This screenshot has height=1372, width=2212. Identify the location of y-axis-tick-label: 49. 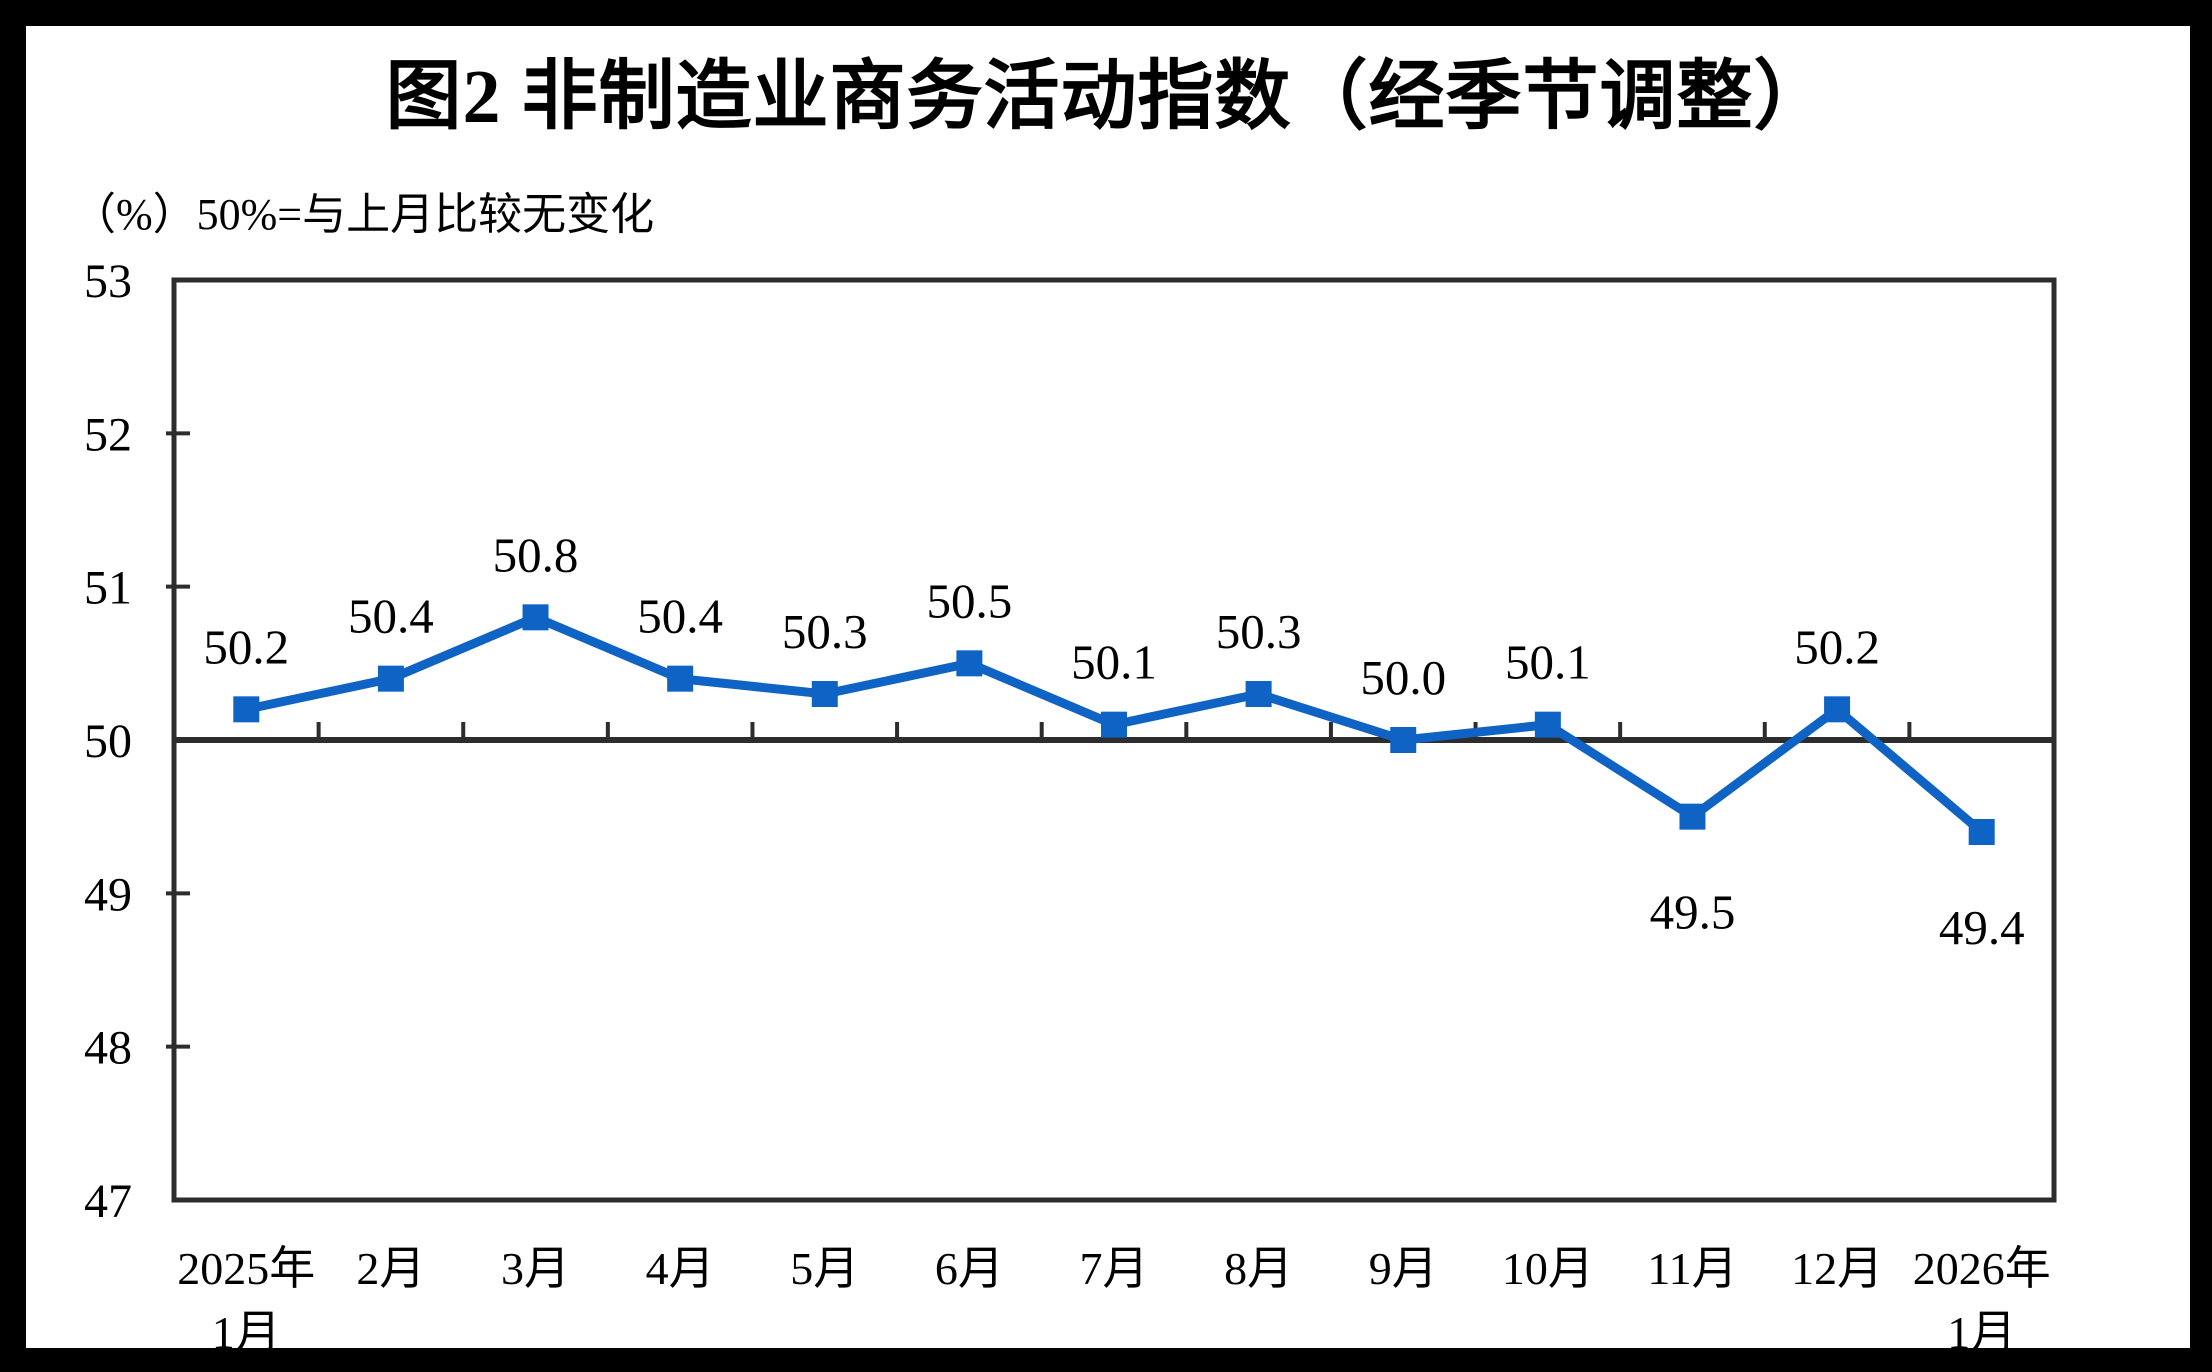
(108, 894).